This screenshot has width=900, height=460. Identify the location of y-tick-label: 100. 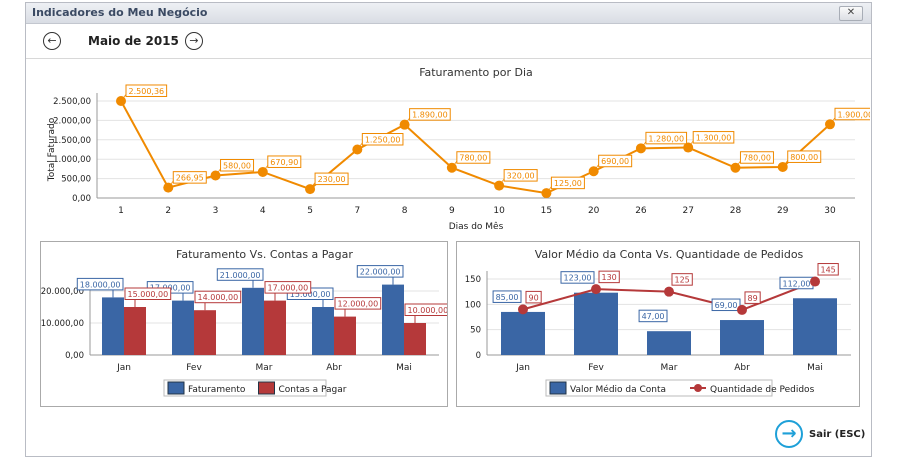
(473, 305).